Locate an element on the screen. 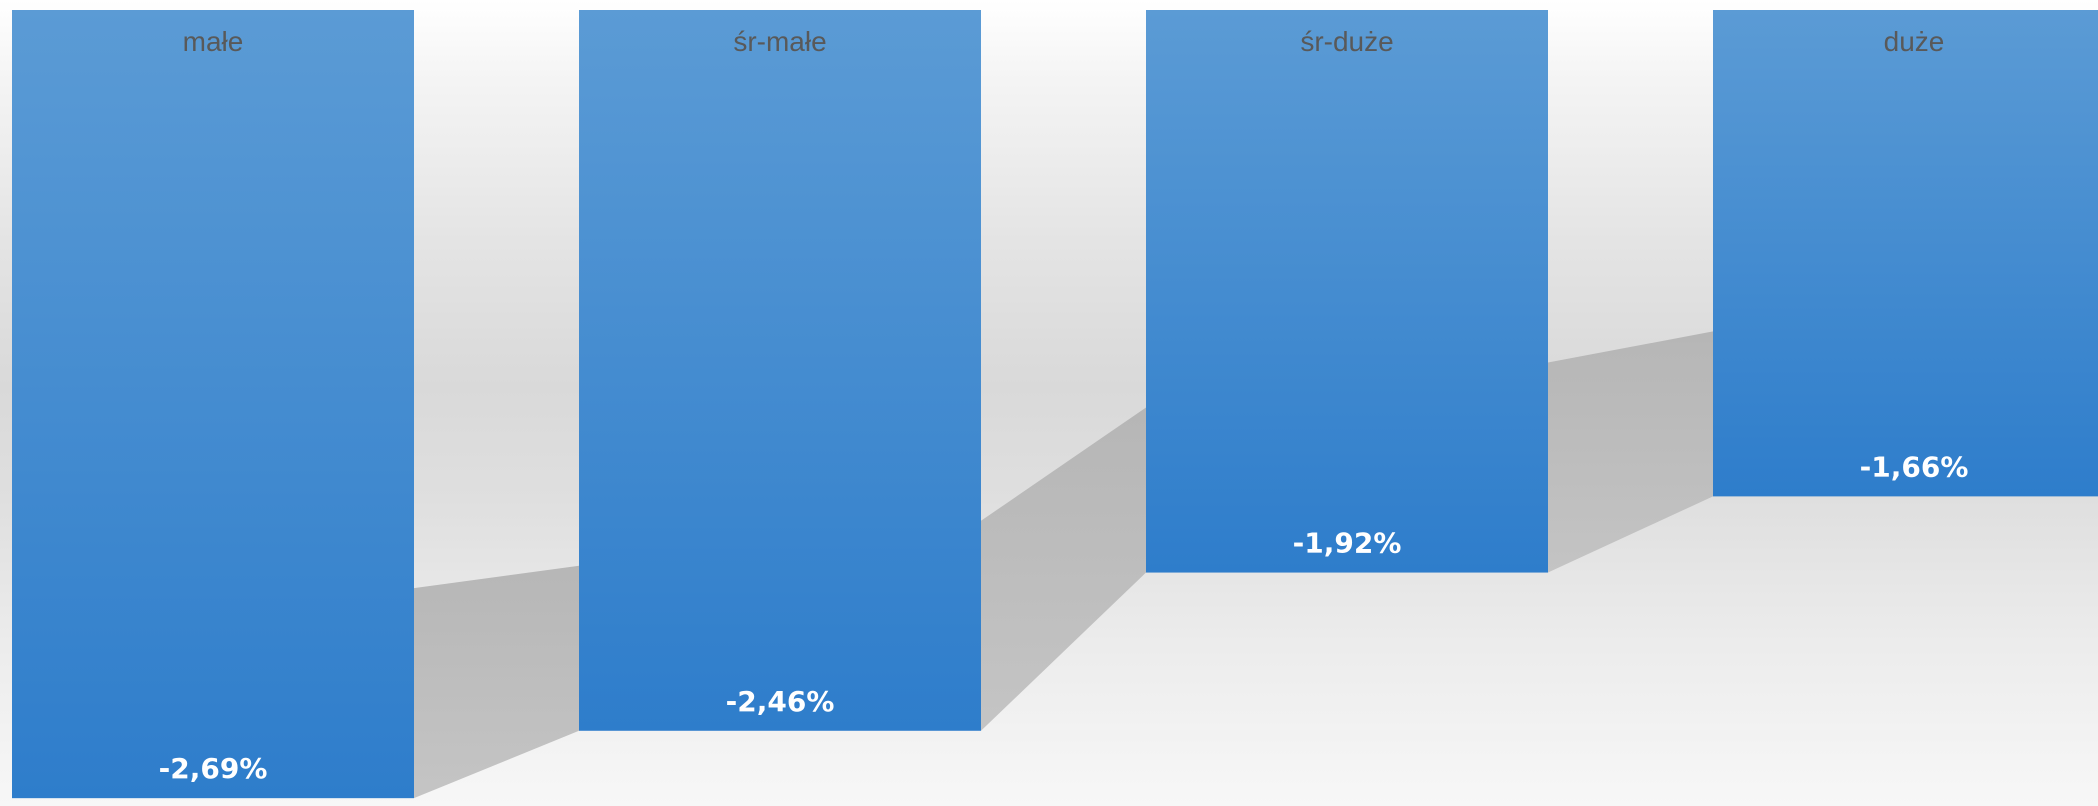 The height and width of the screenshot is (806, 2098). data-label: -2,69% is located at coordinates (213, 768).